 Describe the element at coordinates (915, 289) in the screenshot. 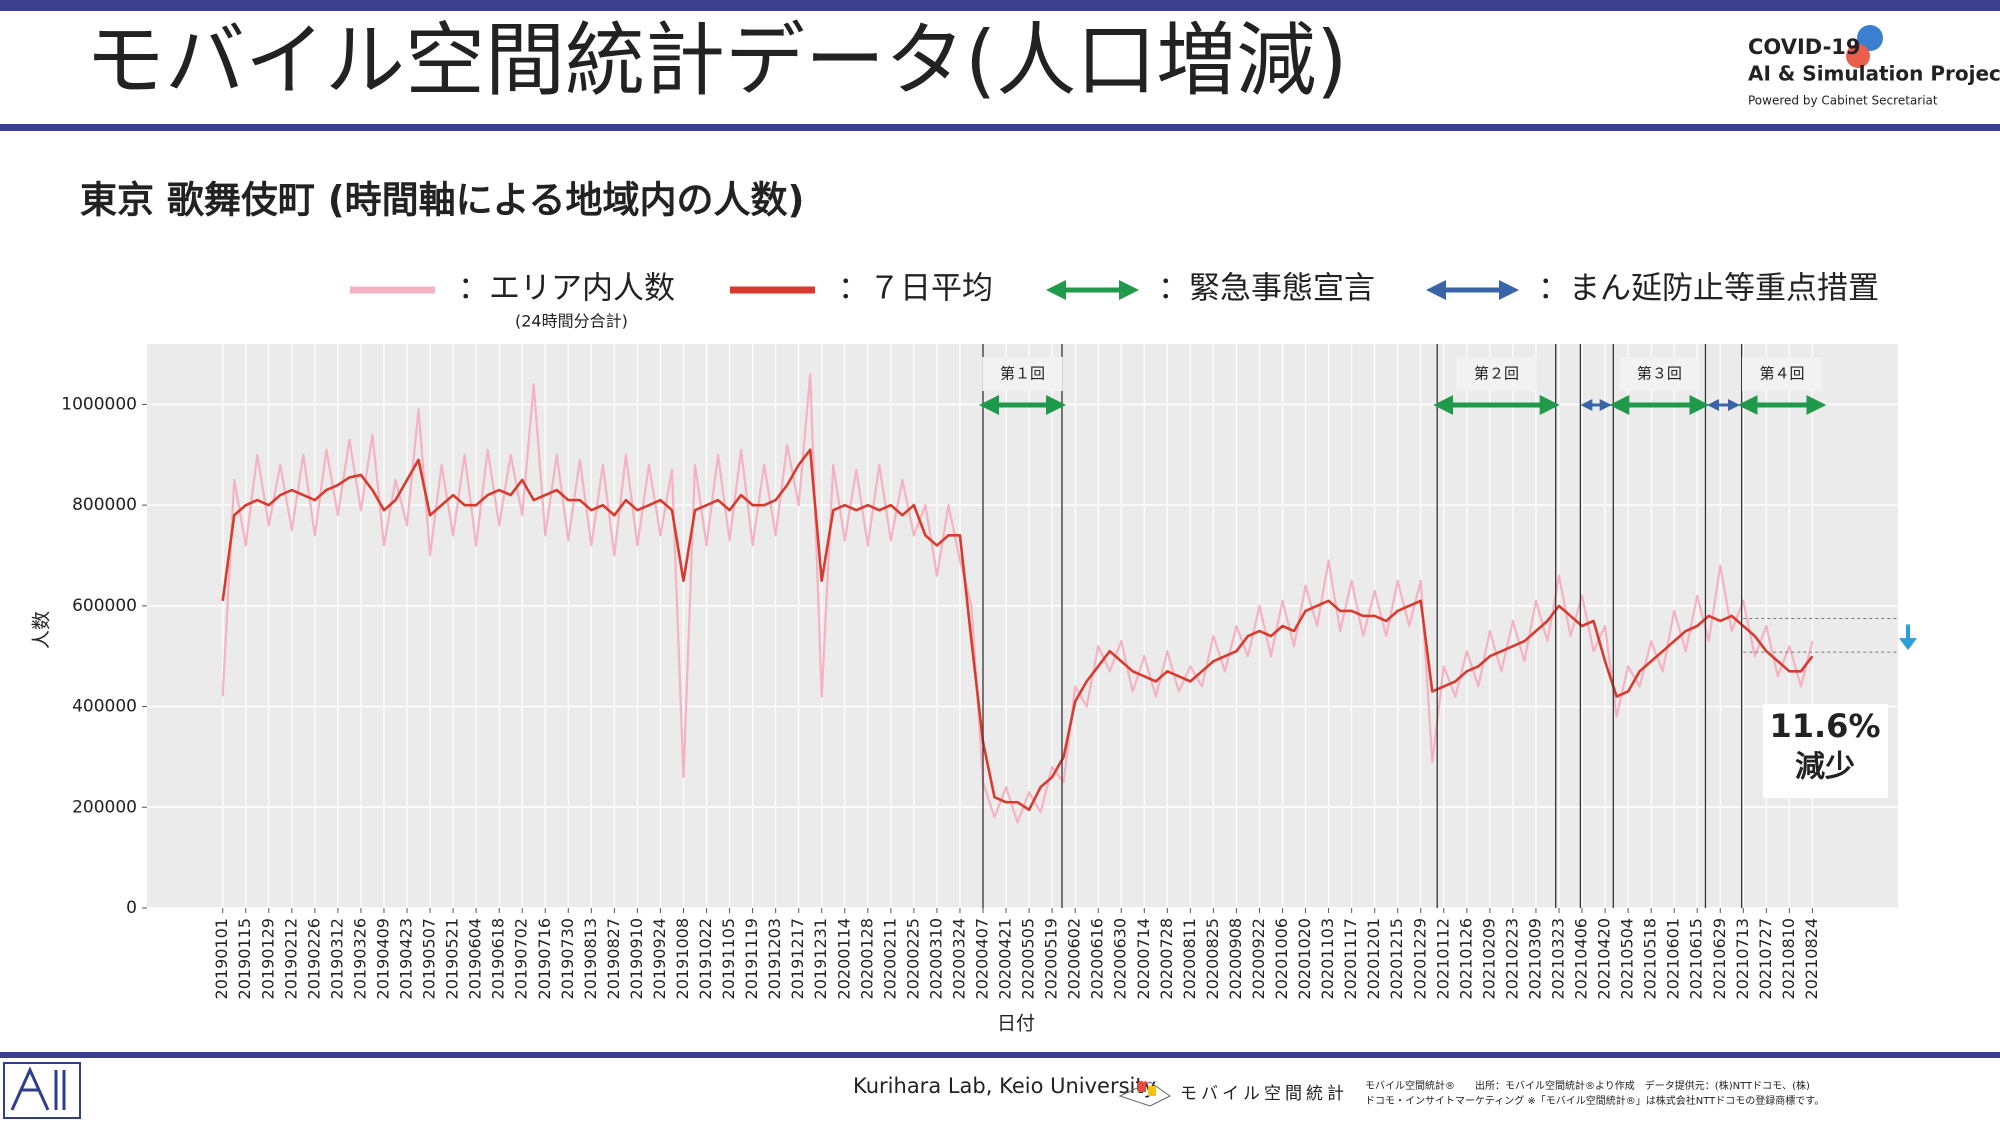

I see `legend-label: ：７日平均` at that location.